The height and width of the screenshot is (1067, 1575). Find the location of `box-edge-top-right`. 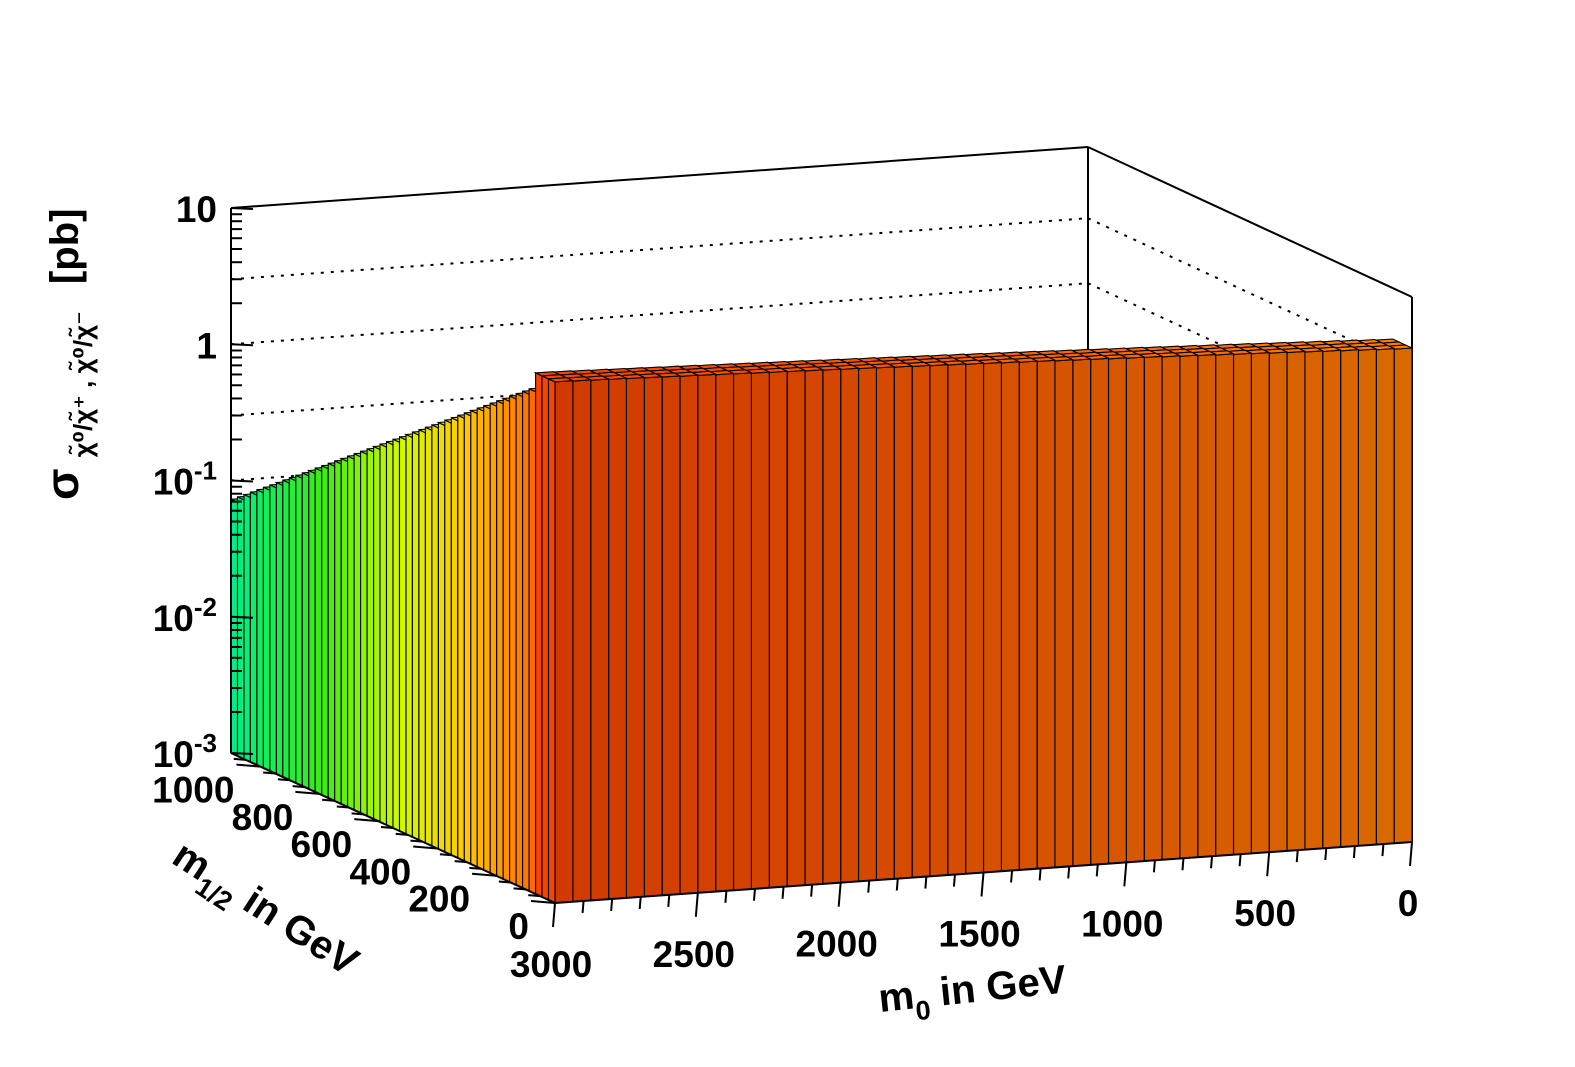

box-edge-top-right is located at coordinates (1250, 222).